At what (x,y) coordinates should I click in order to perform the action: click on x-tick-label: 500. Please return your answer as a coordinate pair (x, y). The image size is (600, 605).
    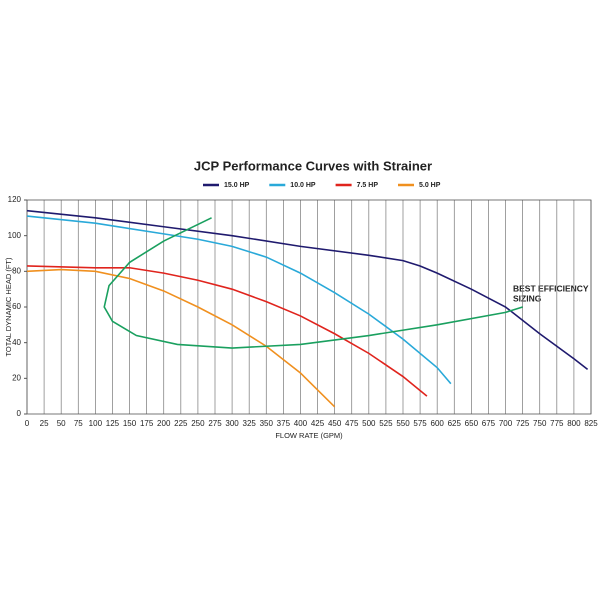
    Looking at the image, I should click on (369, 423).